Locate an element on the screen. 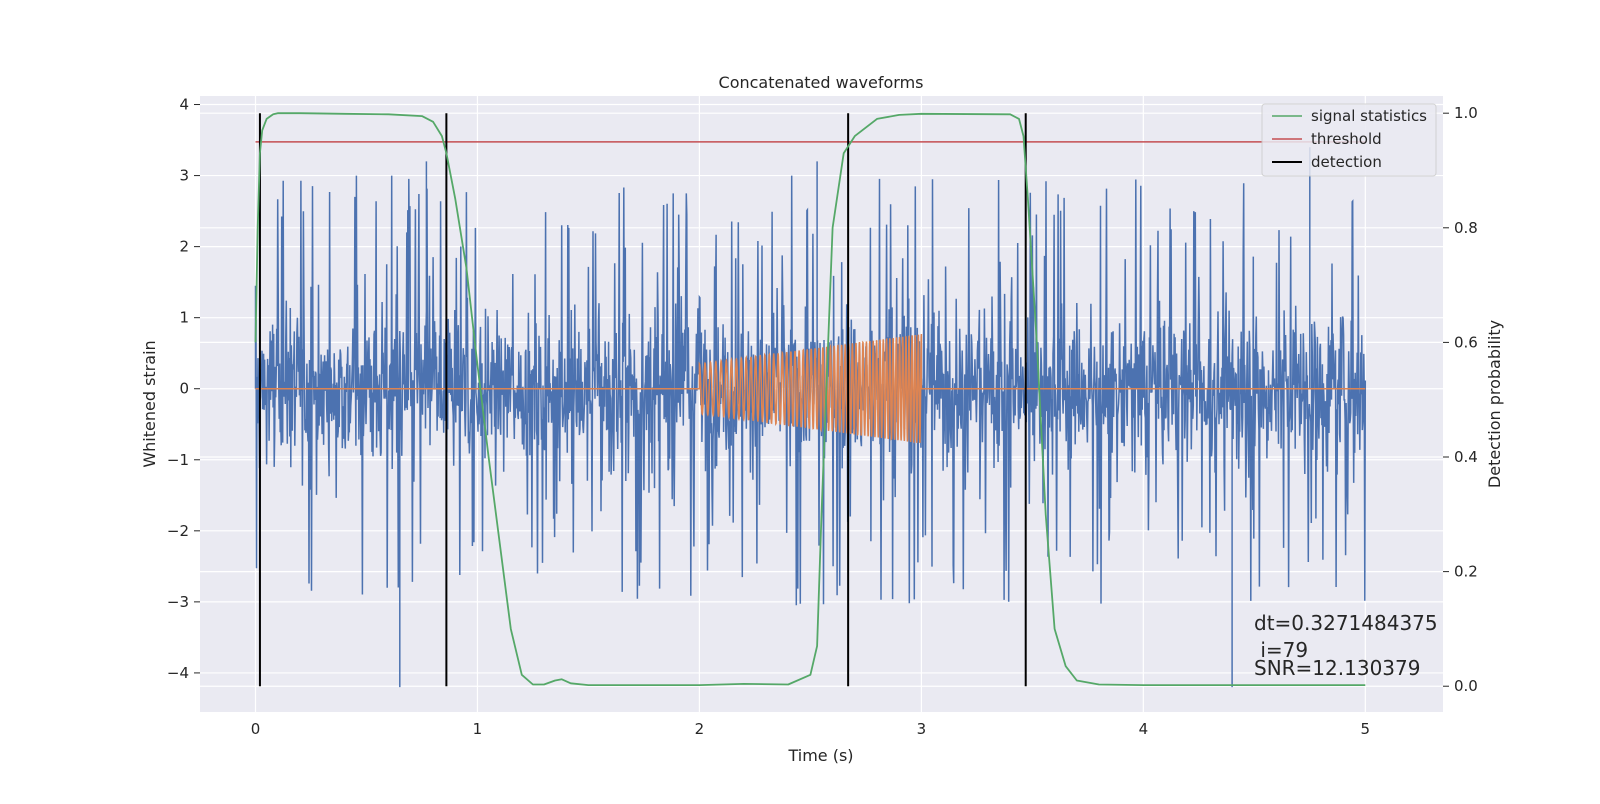 Image resolution: width=1600 pixels, height=804 pixels. y2-axis-label: Detection probability is located at coordinates (1494, 404).